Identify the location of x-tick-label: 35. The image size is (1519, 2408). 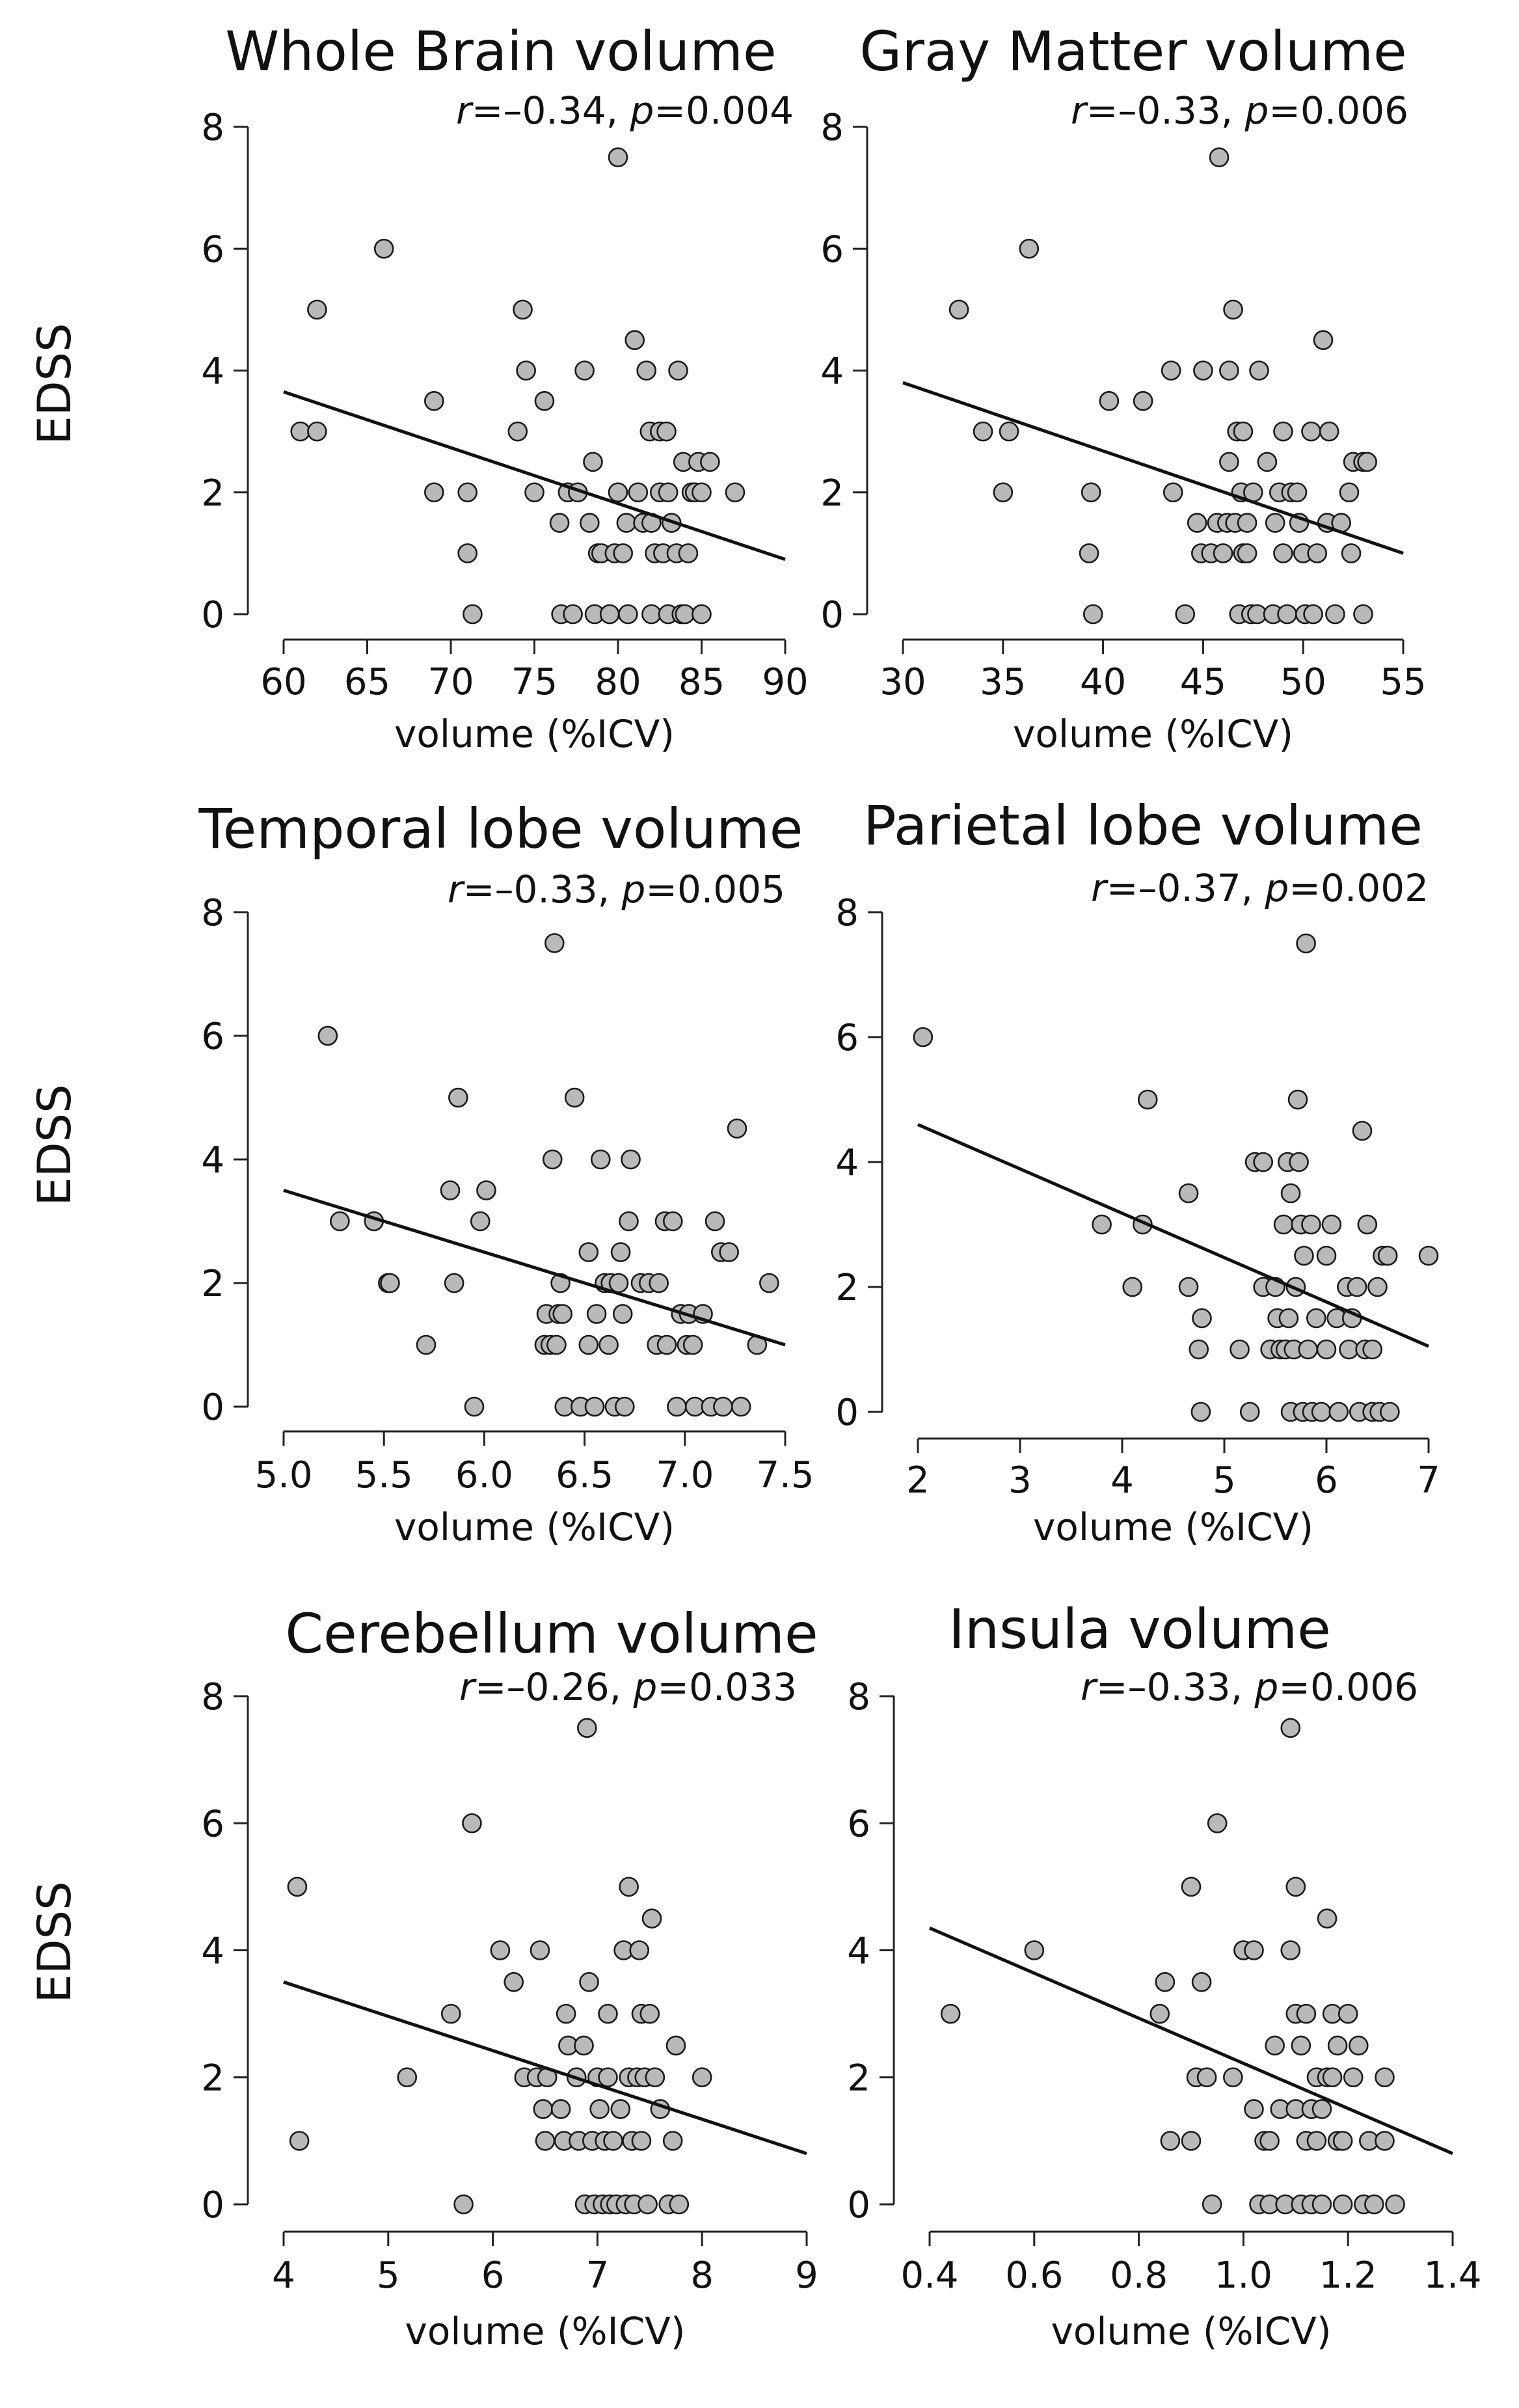
(1003, 682).